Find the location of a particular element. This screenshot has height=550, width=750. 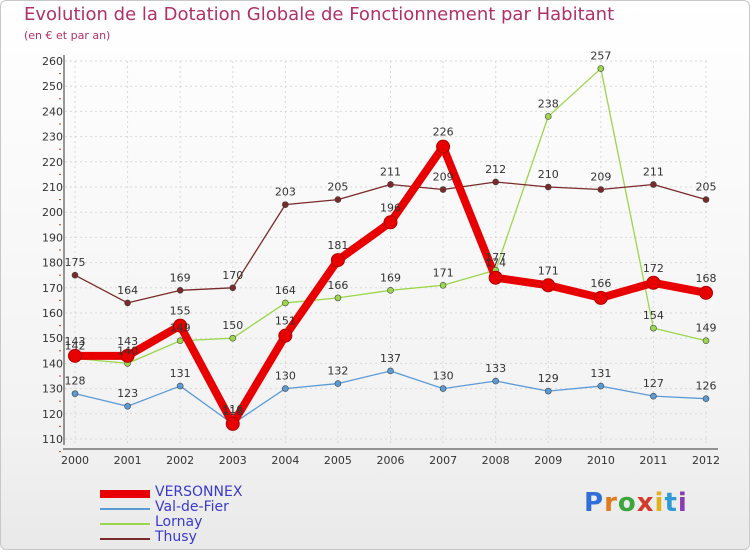

data-label: 142 is located at coordinates (75, 345).